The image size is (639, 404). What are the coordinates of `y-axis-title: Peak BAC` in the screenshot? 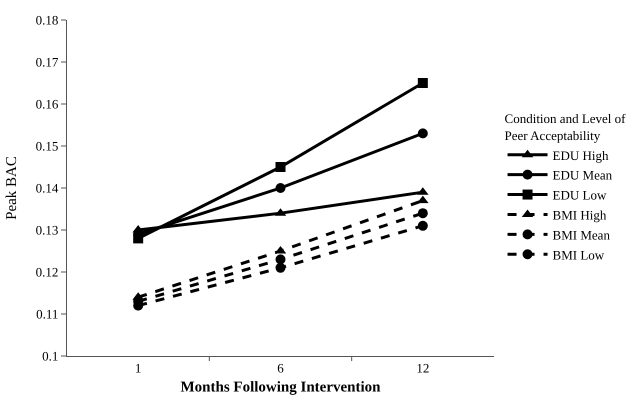 It's located at (12, 188).